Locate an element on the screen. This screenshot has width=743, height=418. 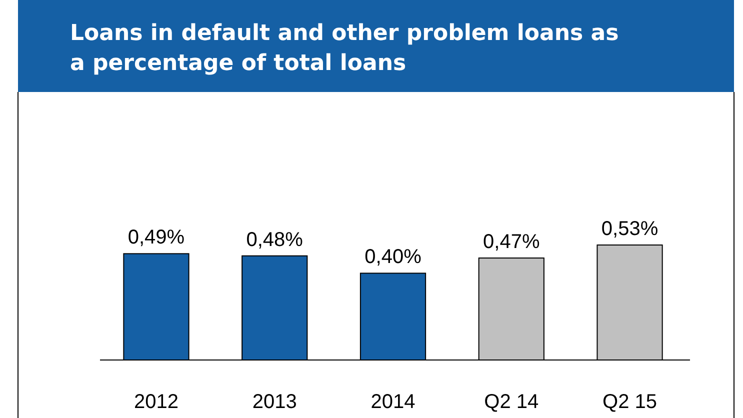
data-label: 0,48% is located at coordinates (275, 239).